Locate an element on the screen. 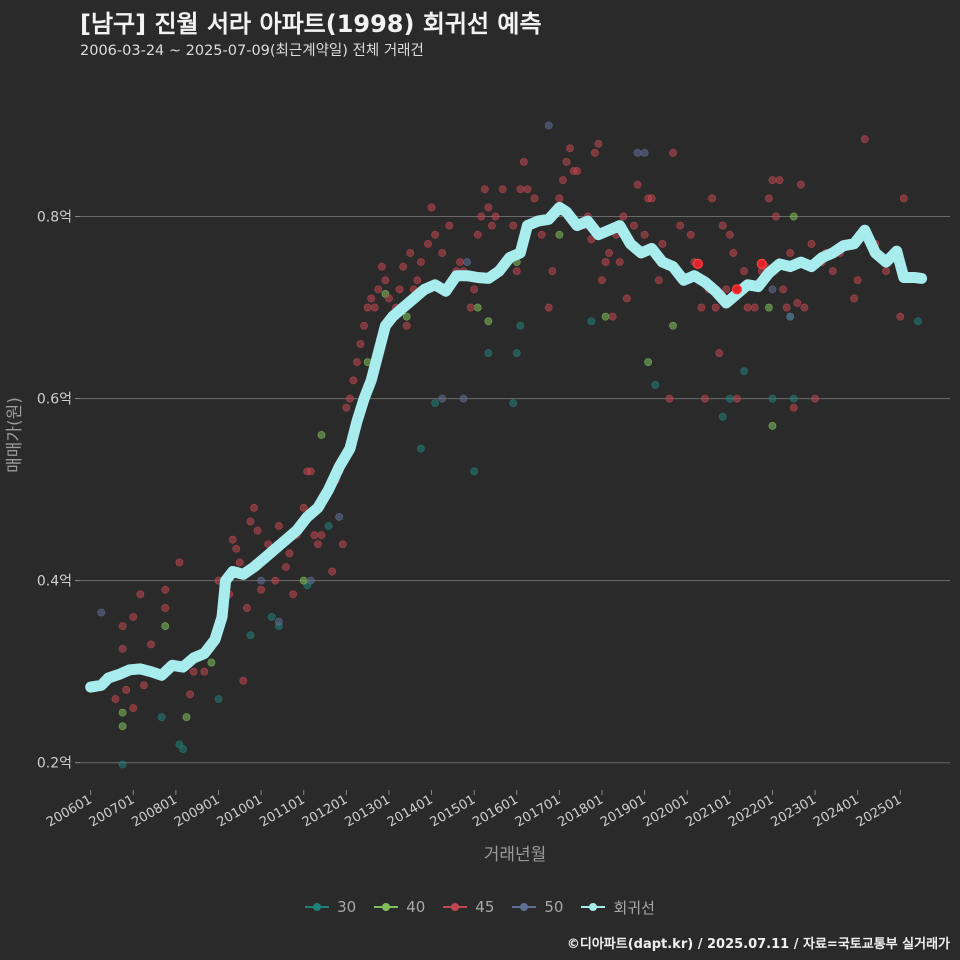 This screenshot has height=960, width=960. x-tick-label: 202301 is located at coordinates (794, 811).